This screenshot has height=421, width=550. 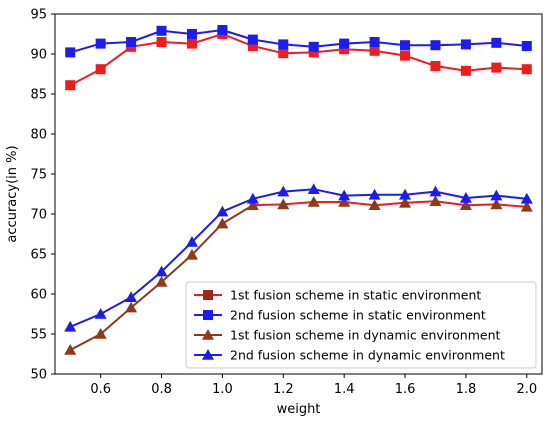 I want to click on legend-item-3: 1st fusion scheme in dynamic environment, so click(x=347, y=335).